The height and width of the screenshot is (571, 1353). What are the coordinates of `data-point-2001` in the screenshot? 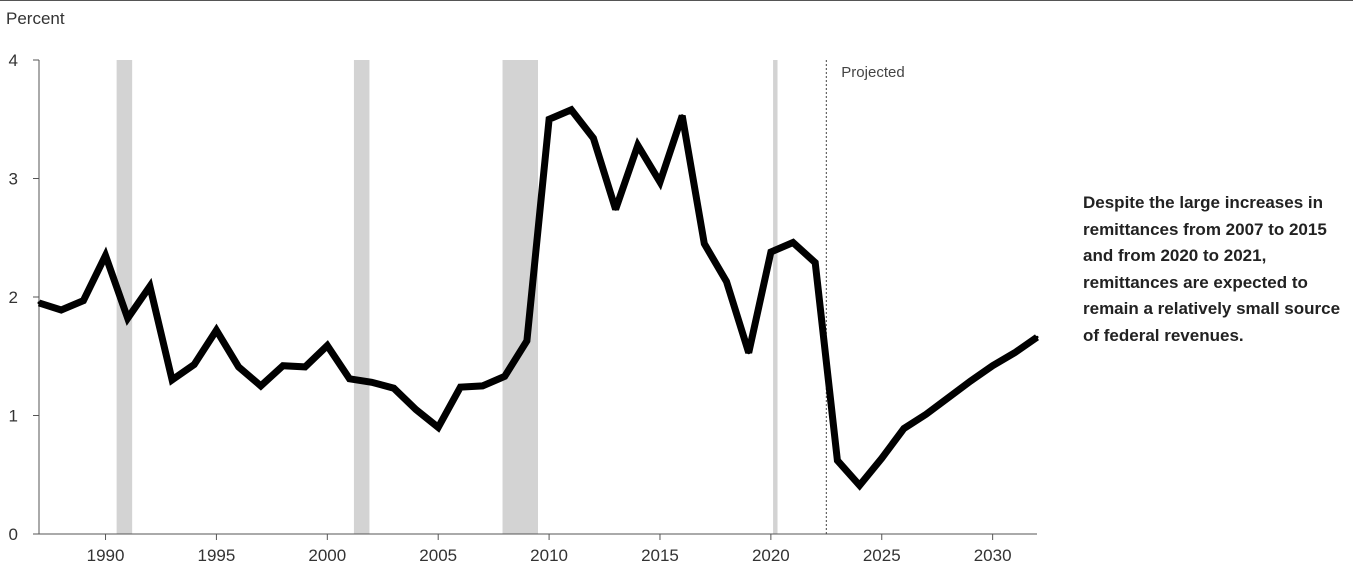 It's located at (349, 379).